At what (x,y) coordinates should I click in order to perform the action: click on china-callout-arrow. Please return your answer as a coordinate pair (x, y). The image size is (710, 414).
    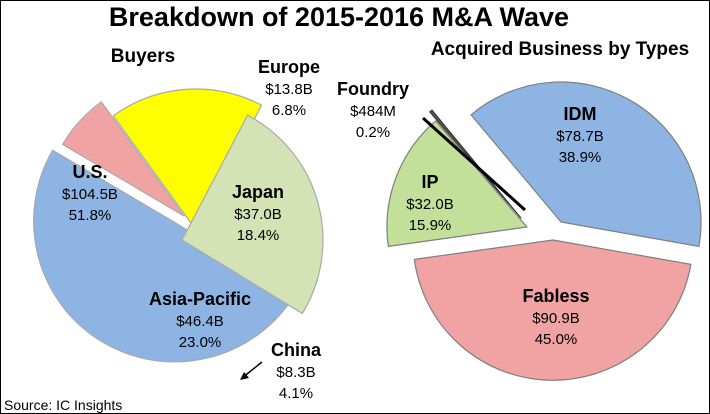
    Looking at the image, I should click on (251, 370).